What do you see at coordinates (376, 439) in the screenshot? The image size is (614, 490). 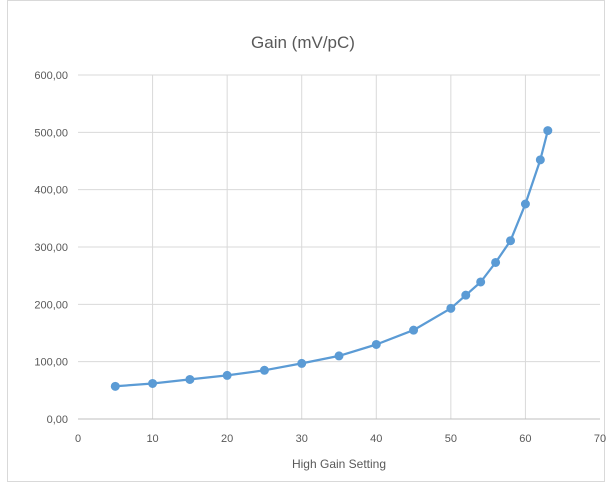 I see `x-tick-label: 40` at bounding box center [376, 439].